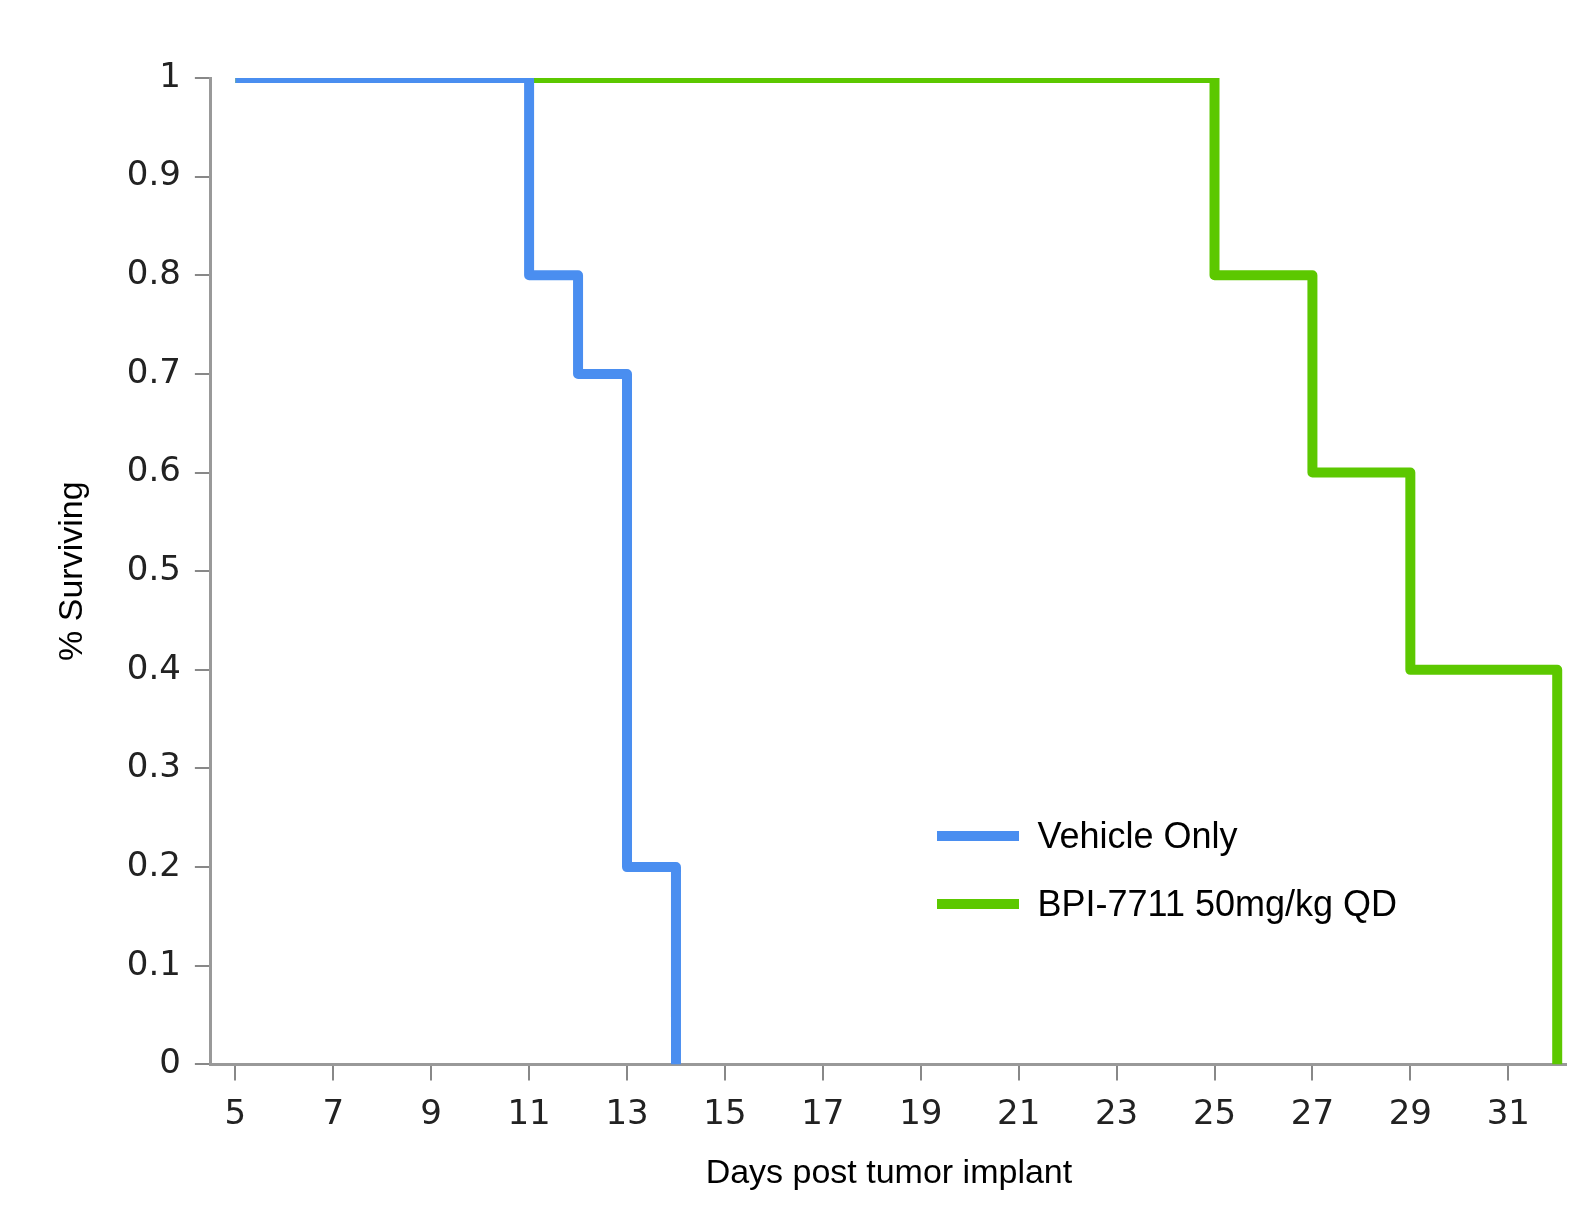 The image size is (1575, 1218). I want to click on x-tick-label: 23, so click(1116, 1111).